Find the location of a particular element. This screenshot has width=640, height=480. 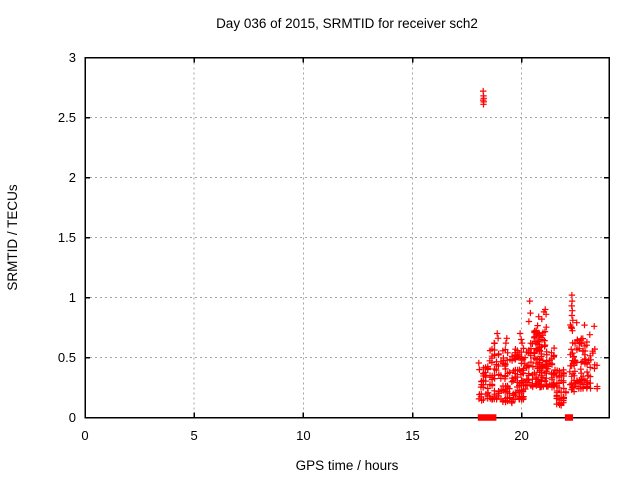

y-tick-label: 1 is located at coordinates (72, 297).